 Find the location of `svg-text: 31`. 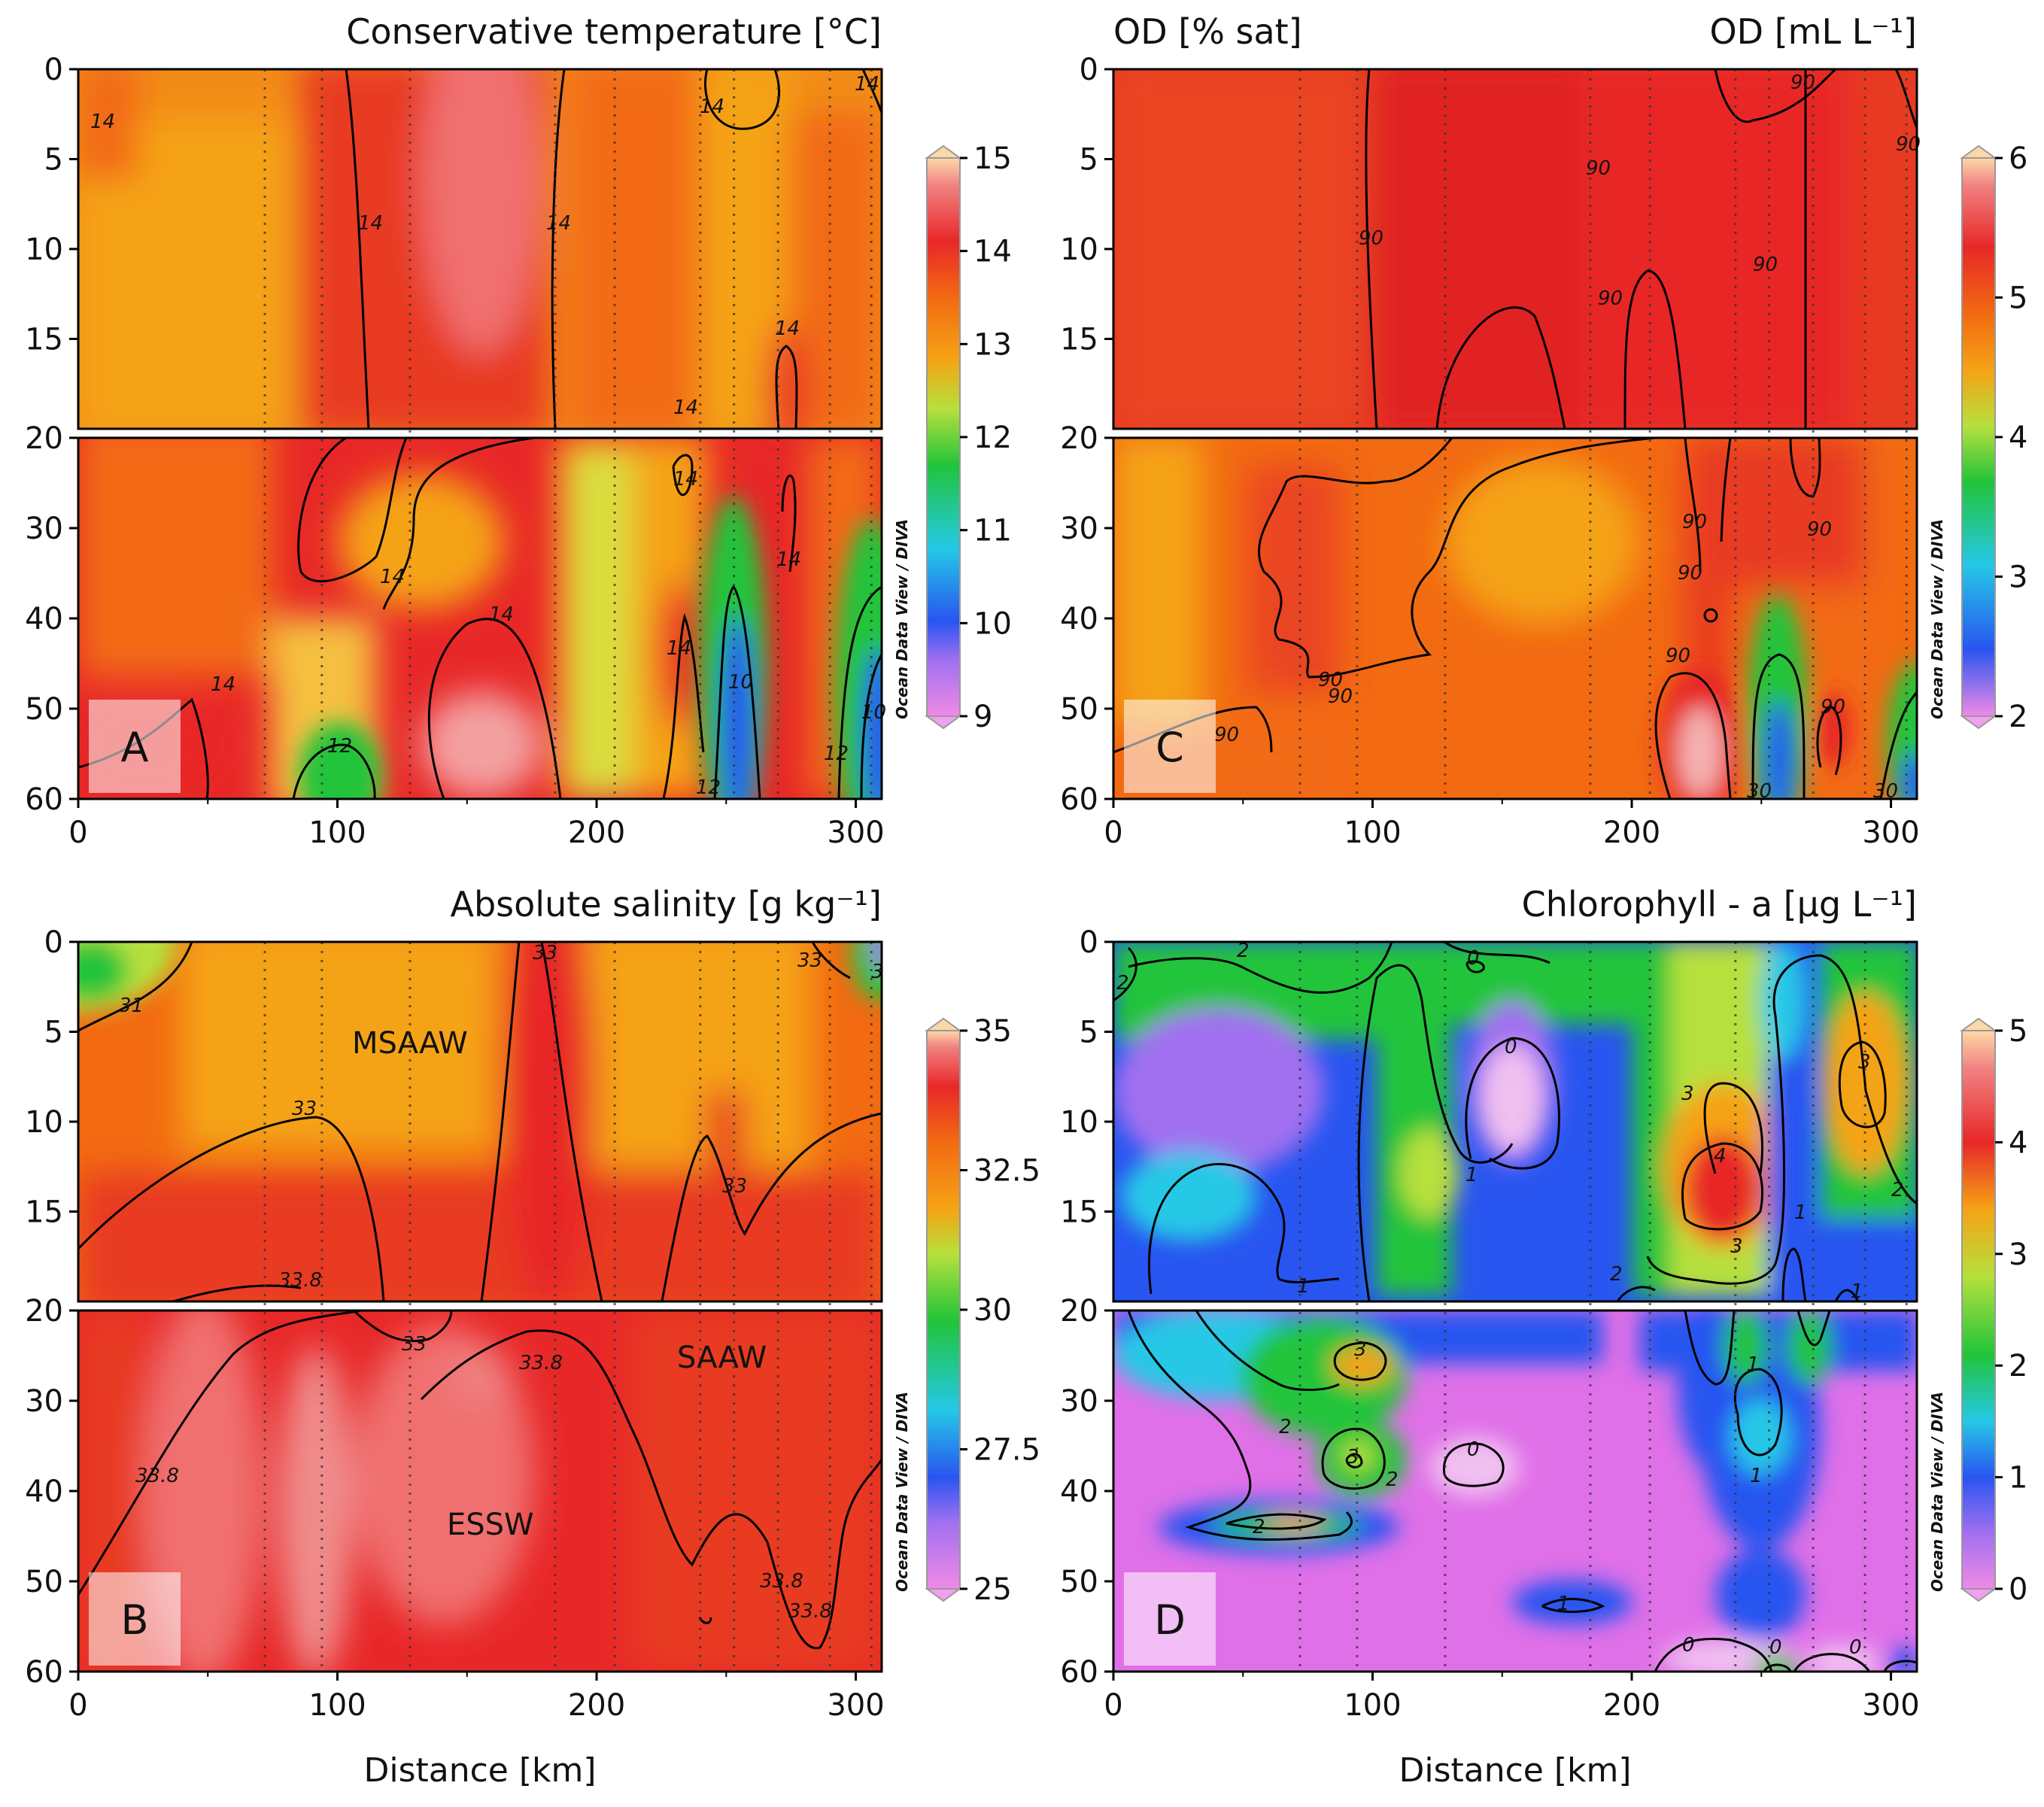

svg-text: 31 is located at coordinates (131, 1006).